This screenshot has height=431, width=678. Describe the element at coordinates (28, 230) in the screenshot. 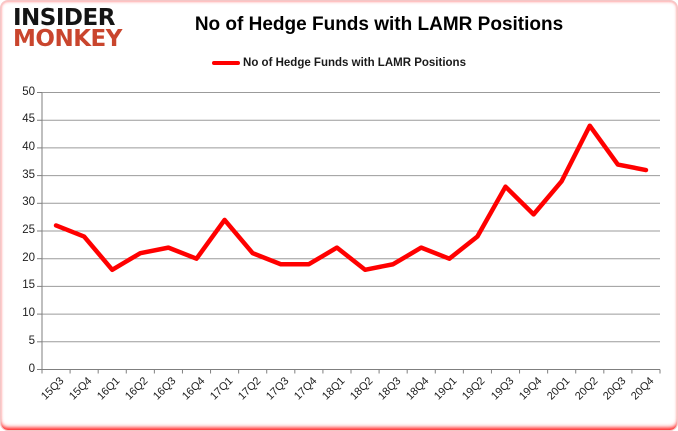

I see `y-axis-label: 25` at that location.